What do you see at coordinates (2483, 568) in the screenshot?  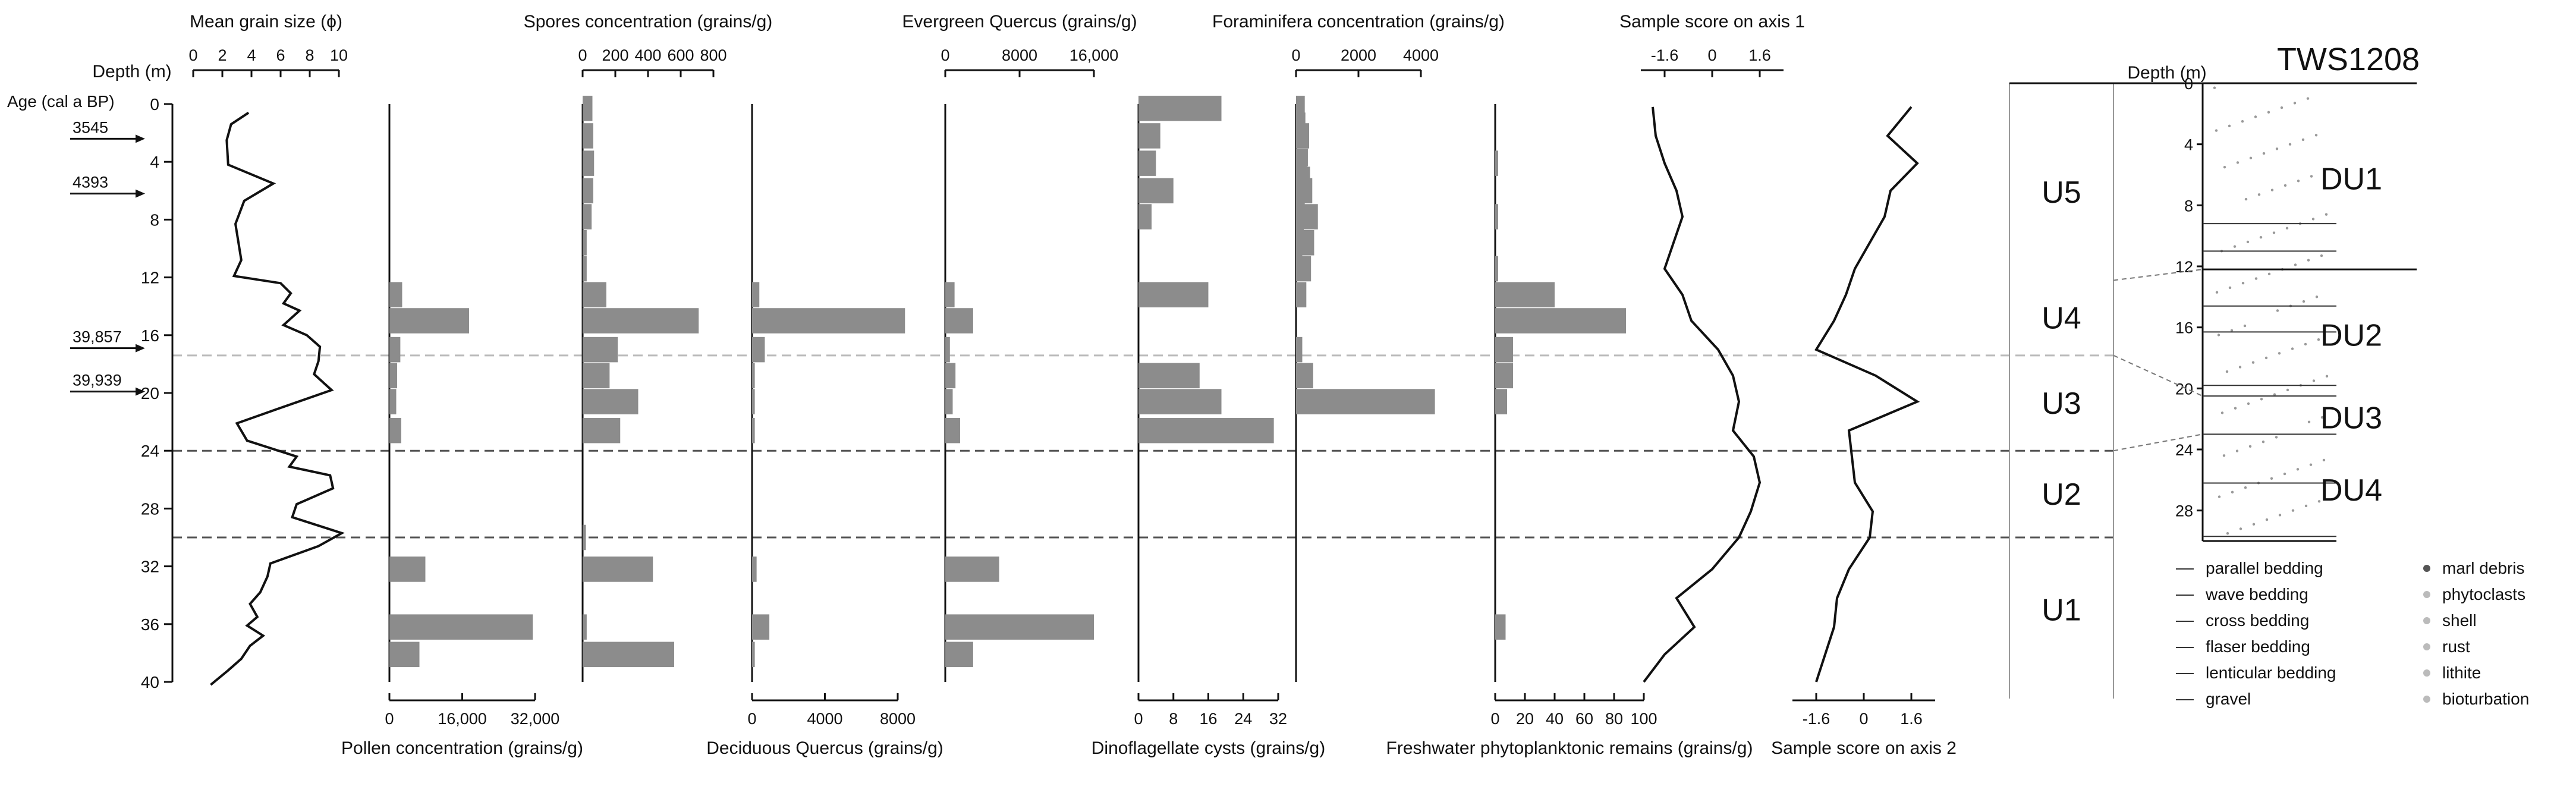 I see `legend-label: marl debris` at bounding box center [2483, 568].